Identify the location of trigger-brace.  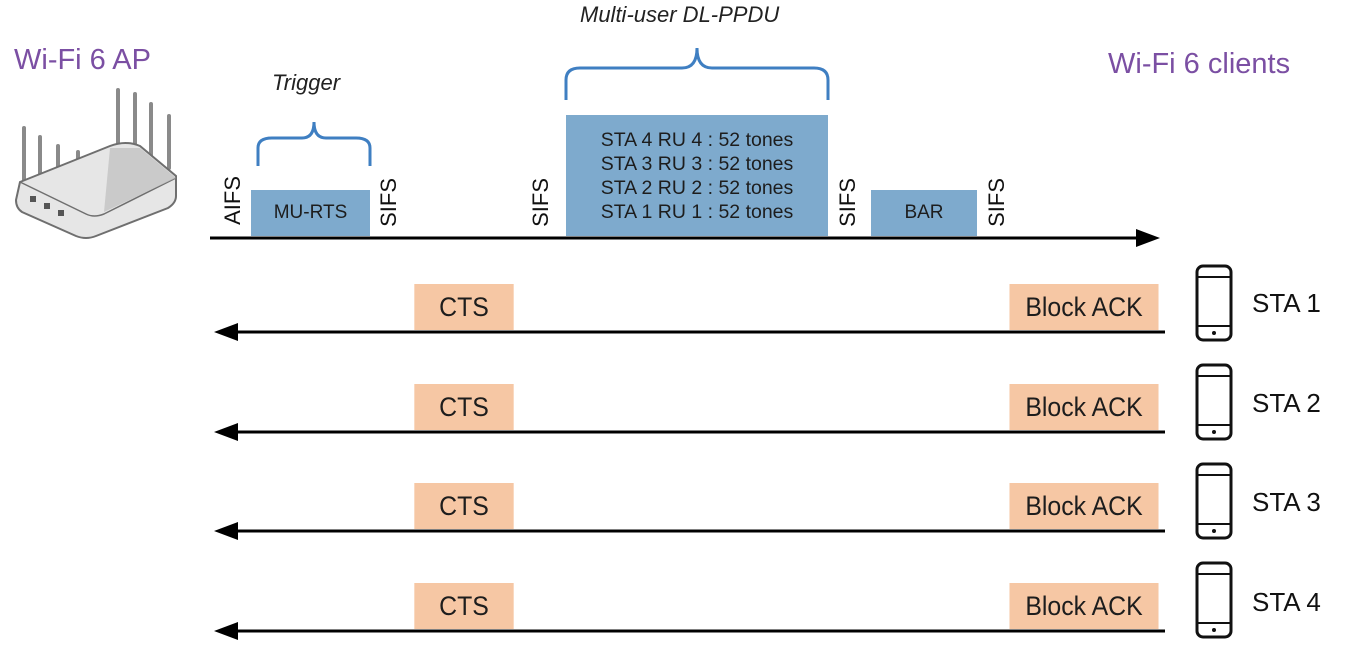
(314, 143).